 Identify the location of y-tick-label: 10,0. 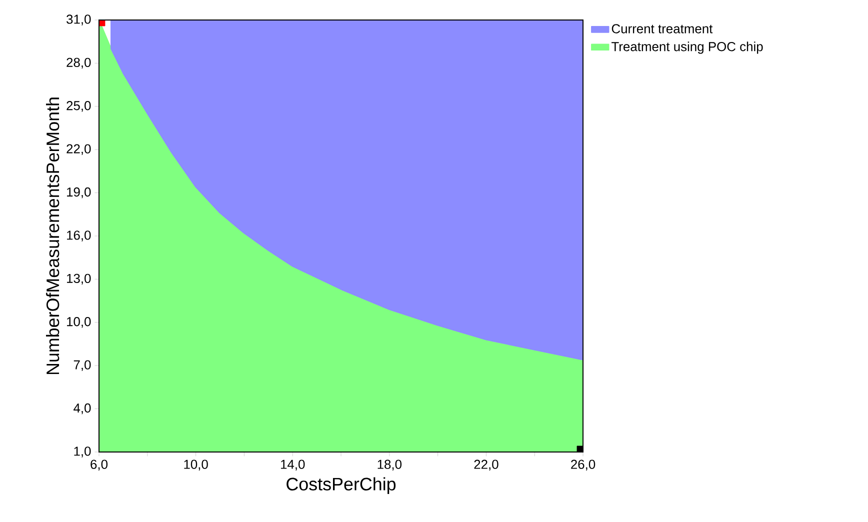
(79, 322).